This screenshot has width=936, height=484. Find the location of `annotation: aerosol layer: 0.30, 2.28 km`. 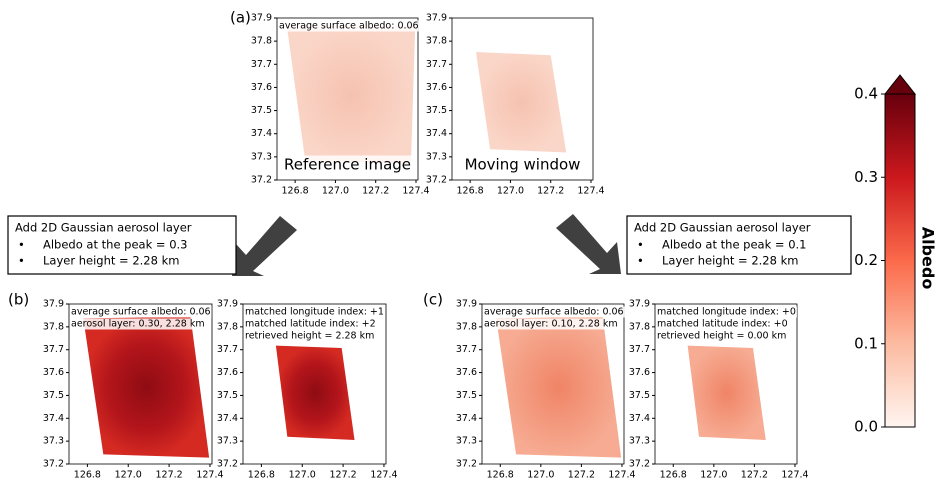

annotation: aerosol layer: 0.30, 2.28 km is located at coordinates (138, 324).